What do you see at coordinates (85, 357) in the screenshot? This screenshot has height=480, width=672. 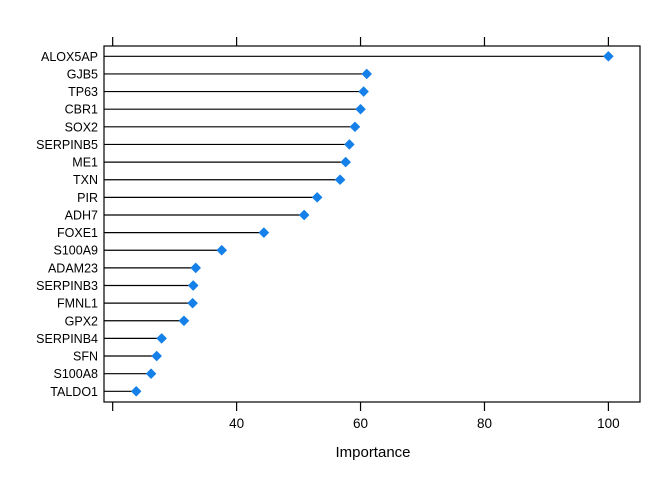 I see `row-label-sfn: SFN` at bounding box center [85, 357].